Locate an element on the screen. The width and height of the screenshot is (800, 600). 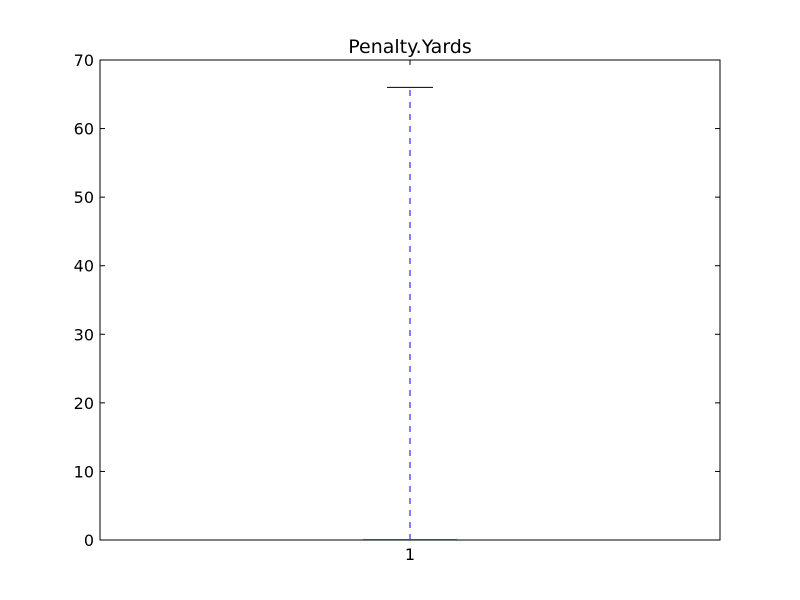
y-tick-label: 10 is located at coordinates (84, 471).